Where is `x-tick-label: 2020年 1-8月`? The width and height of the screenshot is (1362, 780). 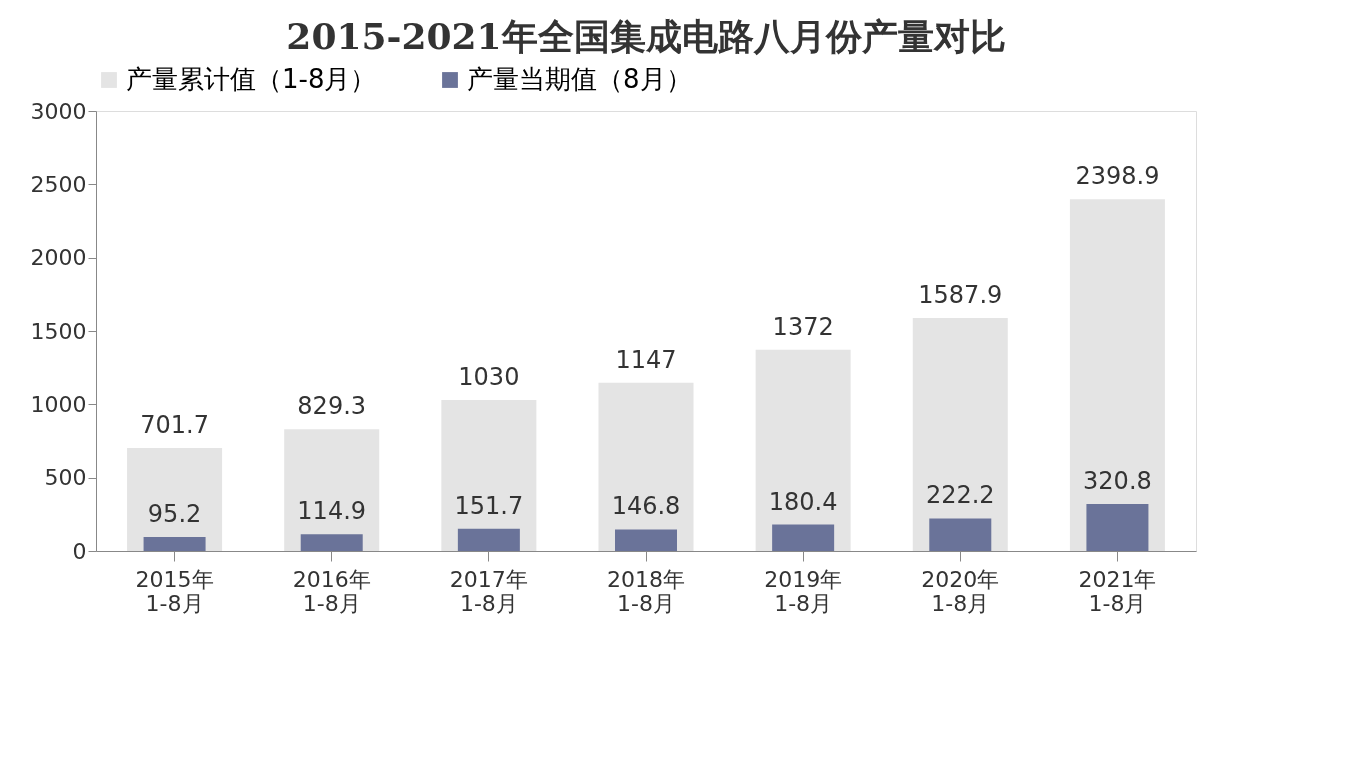
x-tick-label: 2020年 1-8月 is located at coordinates (960, 591).